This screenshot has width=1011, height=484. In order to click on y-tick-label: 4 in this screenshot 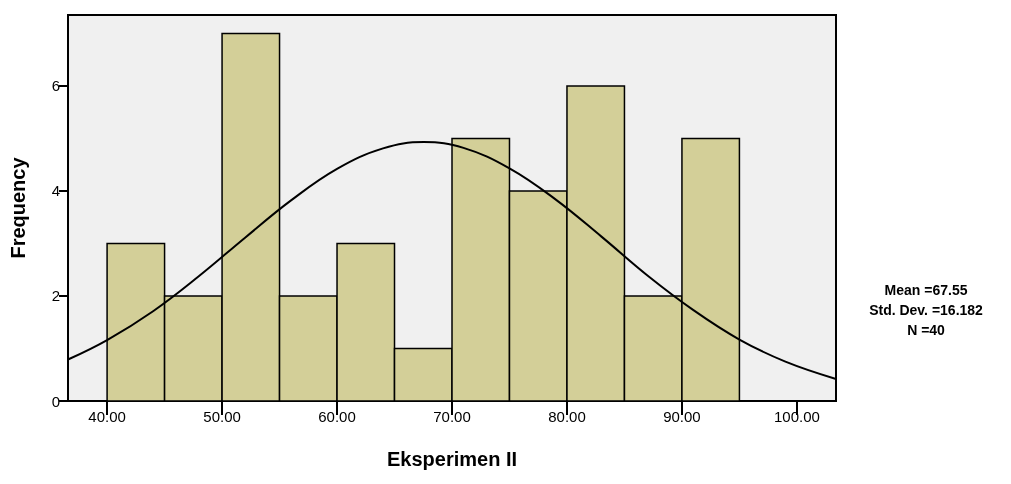, I will do `click(55, 191)`.